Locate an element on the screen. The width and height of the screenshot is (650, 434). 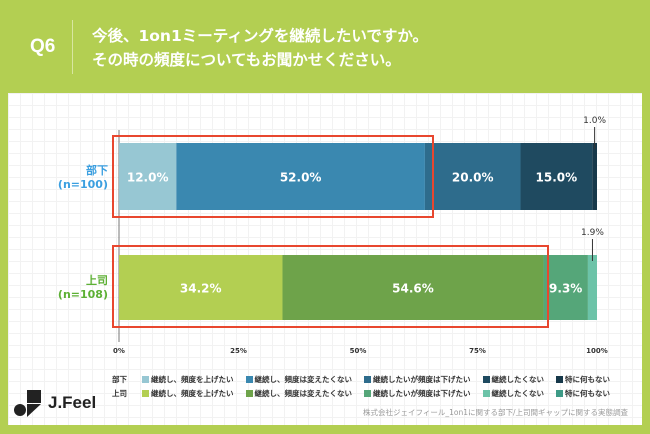
data-label: 52.0% is located at coordinates (301, 178).